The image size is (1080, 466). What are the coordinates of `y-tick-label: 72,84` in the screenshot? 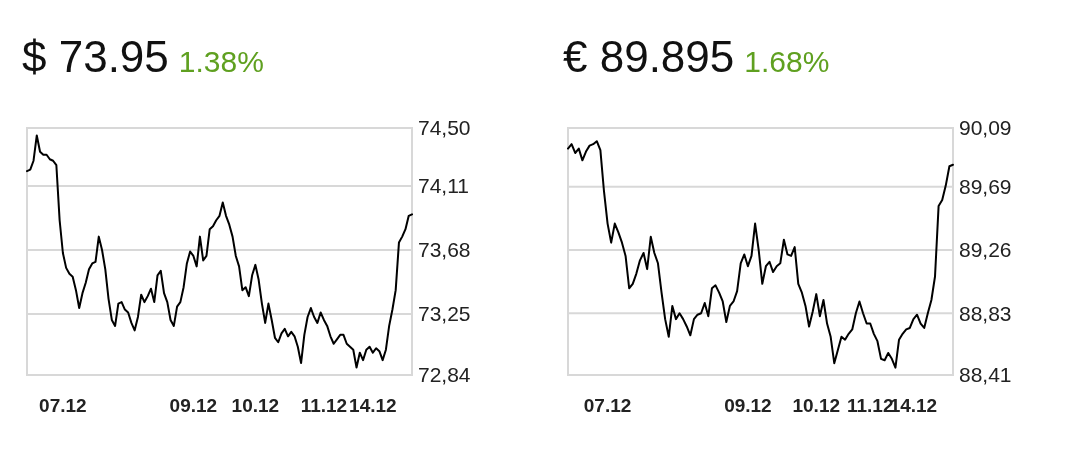 It's located at (444, 375).